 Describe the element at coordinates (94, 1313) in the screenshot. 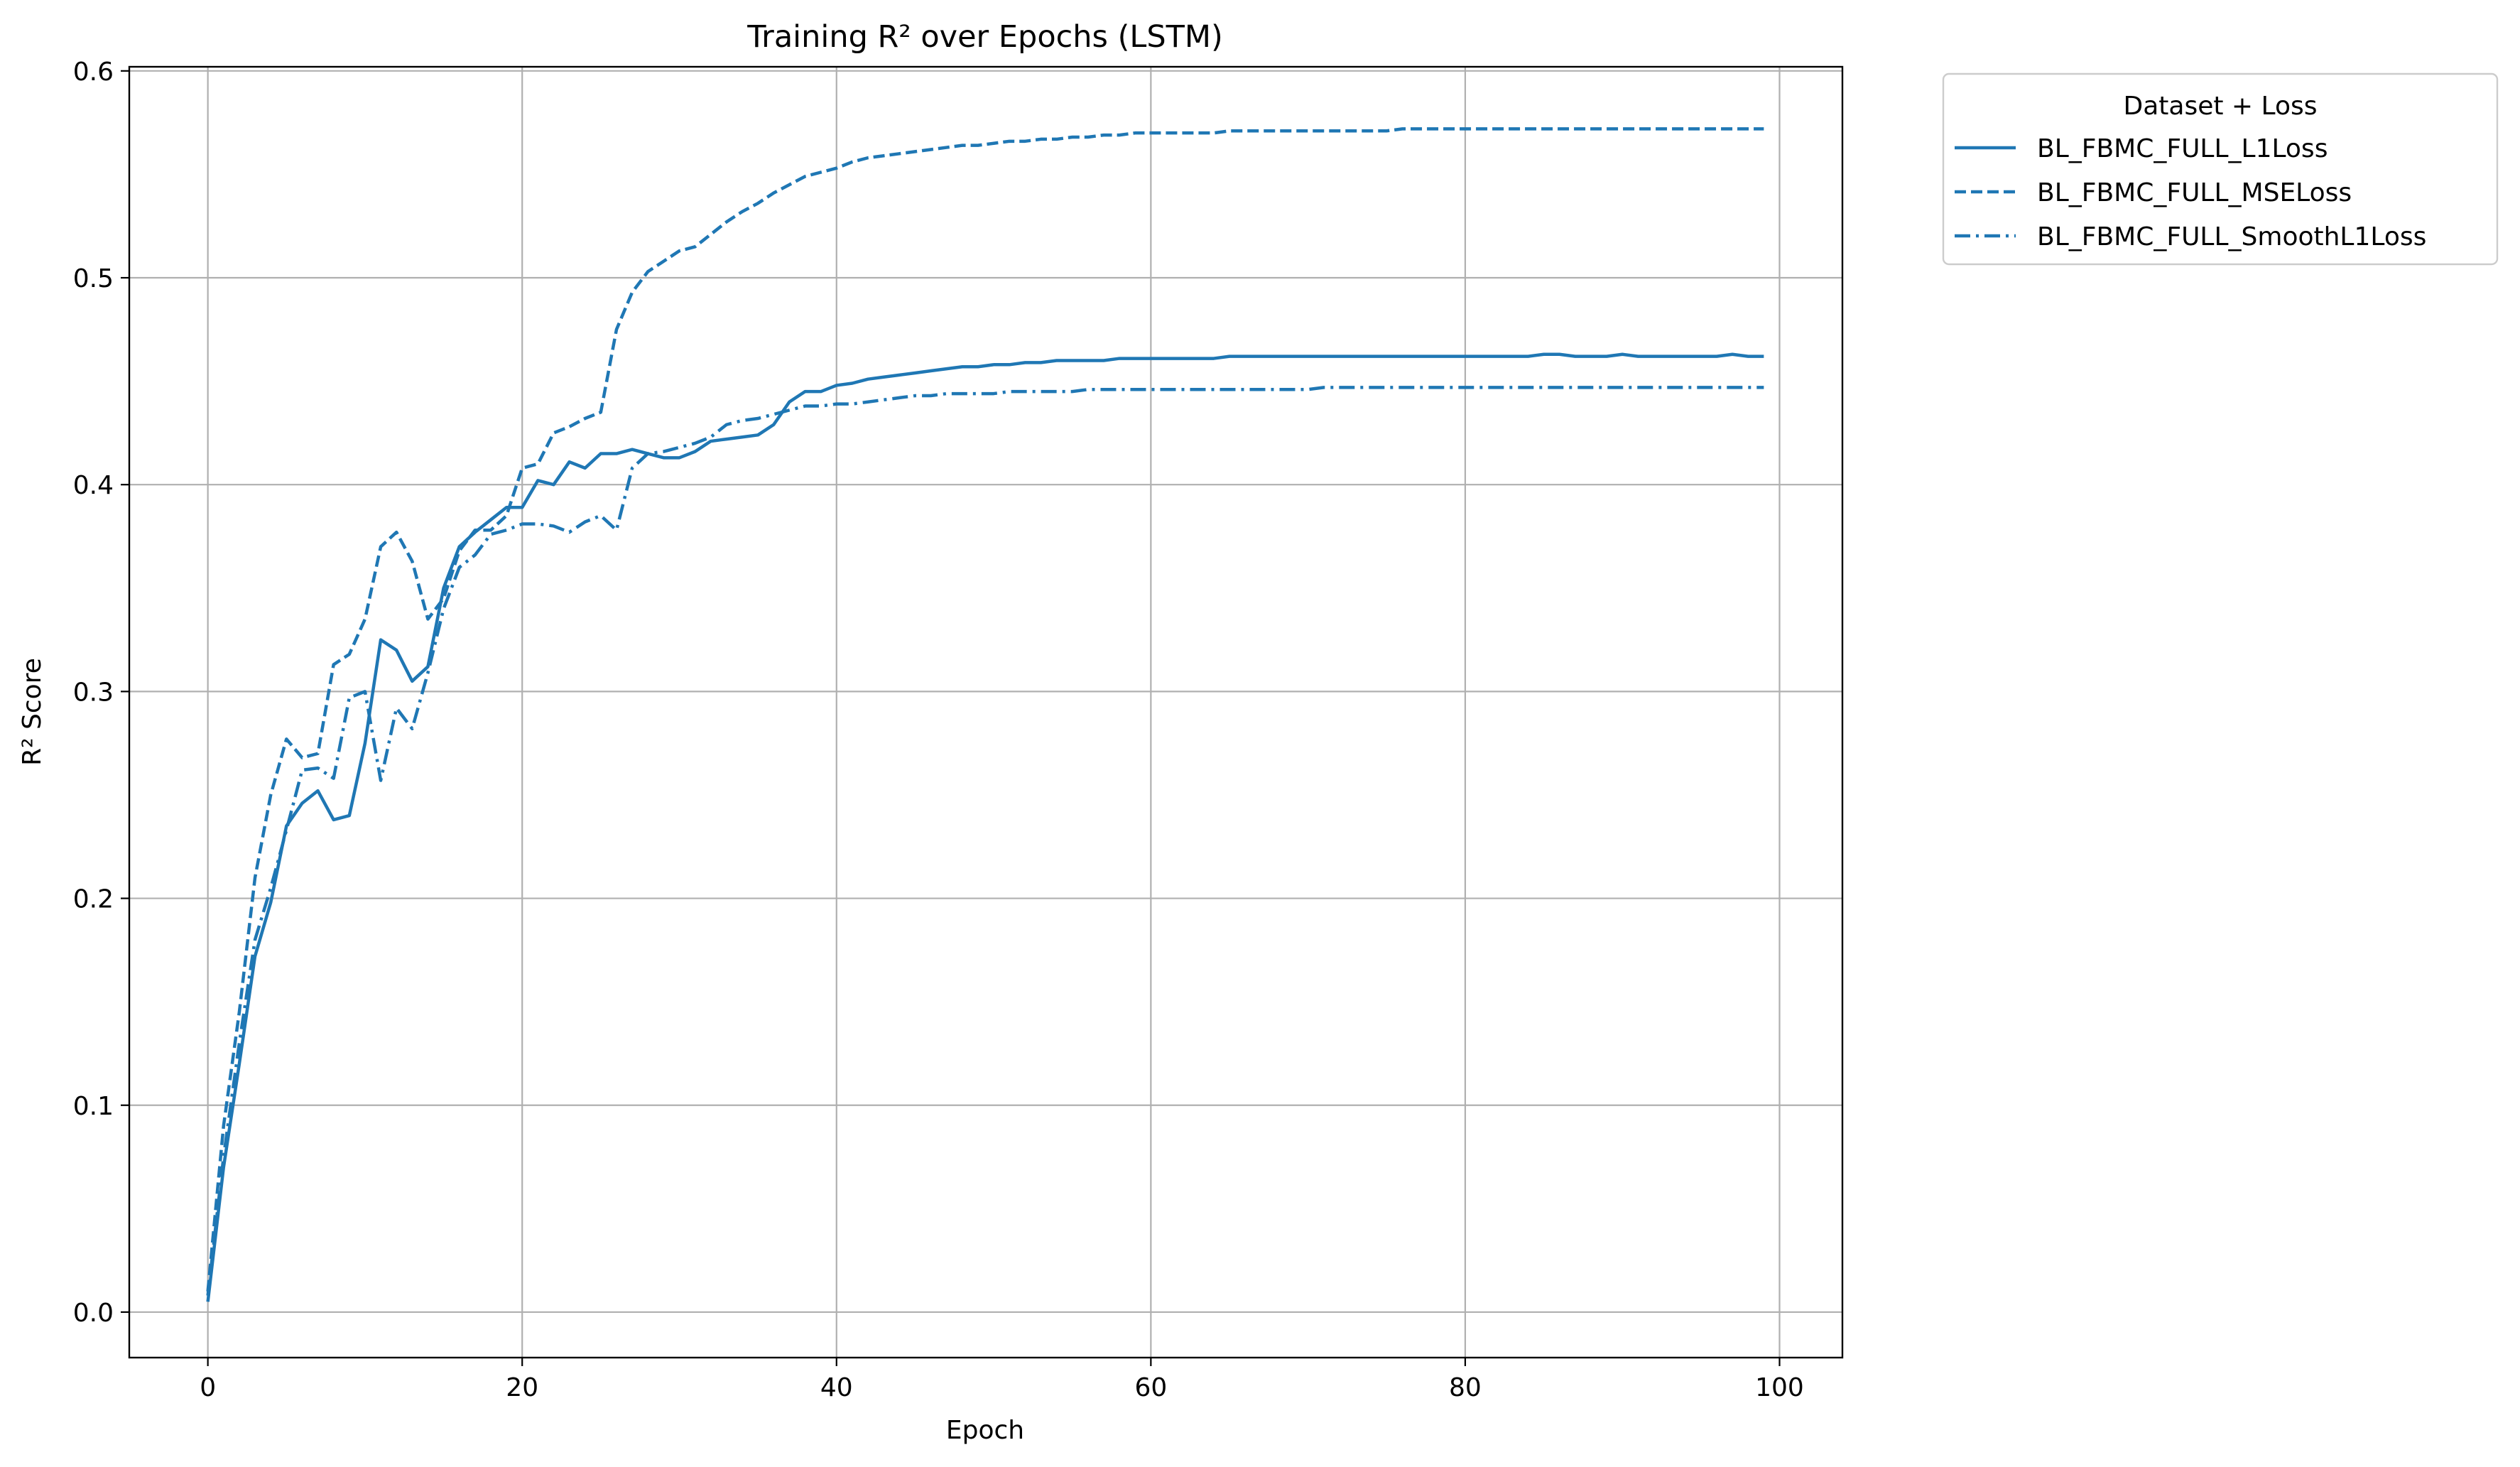

I see `y-tick-label: 0.0` at that location.